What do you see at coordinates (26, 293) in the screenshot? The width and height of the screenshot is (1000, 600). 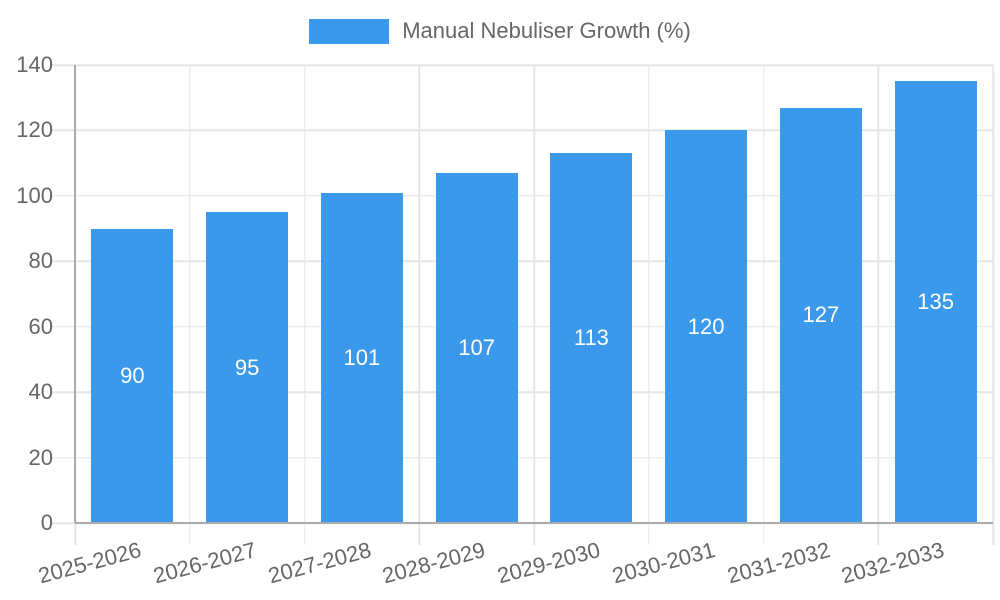 I see `y-axis: 0 20 40 60 80 100 120 140` at bounding box center [26, 293].